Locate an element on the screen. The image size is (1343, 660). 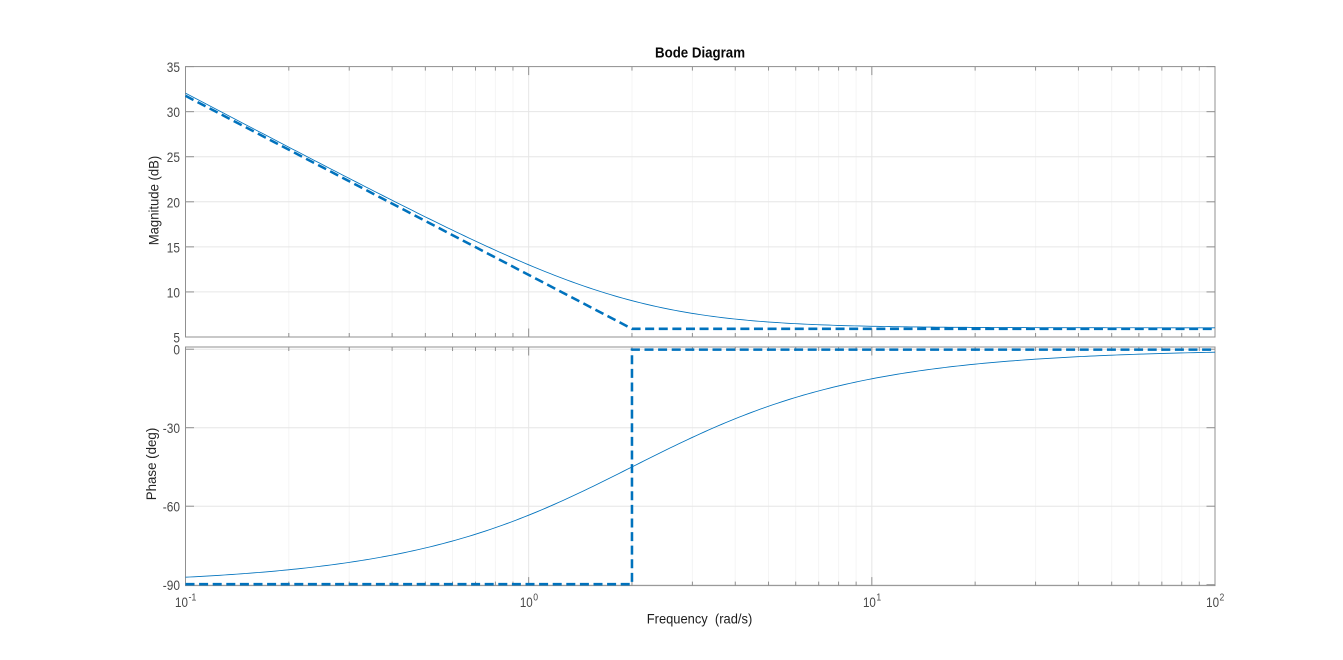
svg-text: -1 is located at coordinates (192, 597).